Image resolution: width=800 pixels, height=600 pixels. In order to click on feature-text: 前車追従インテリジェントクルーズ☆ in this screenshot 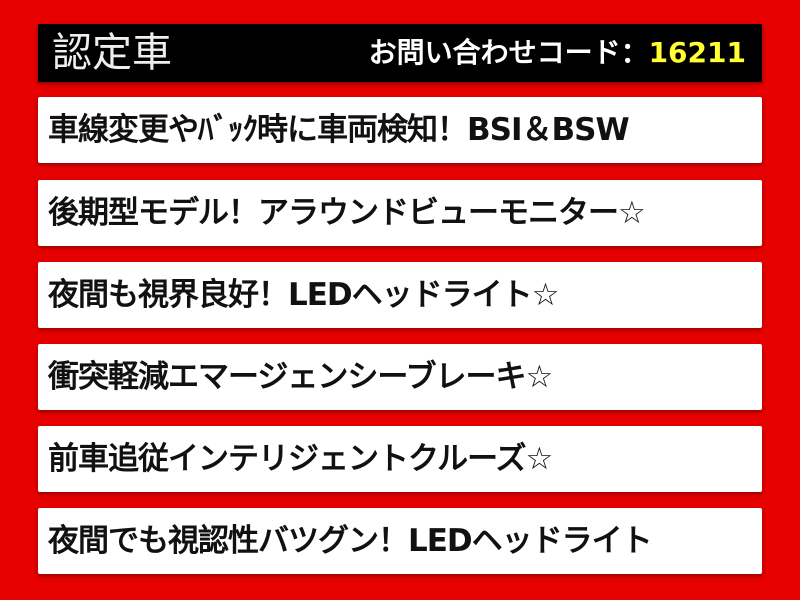, I will do `click(300, 459)`.